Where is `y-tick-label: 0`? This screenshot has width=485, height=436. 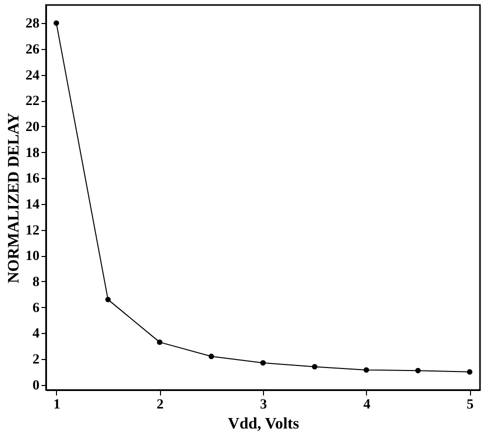
y-tick-label: 0 is located at coordinates (36, 386).